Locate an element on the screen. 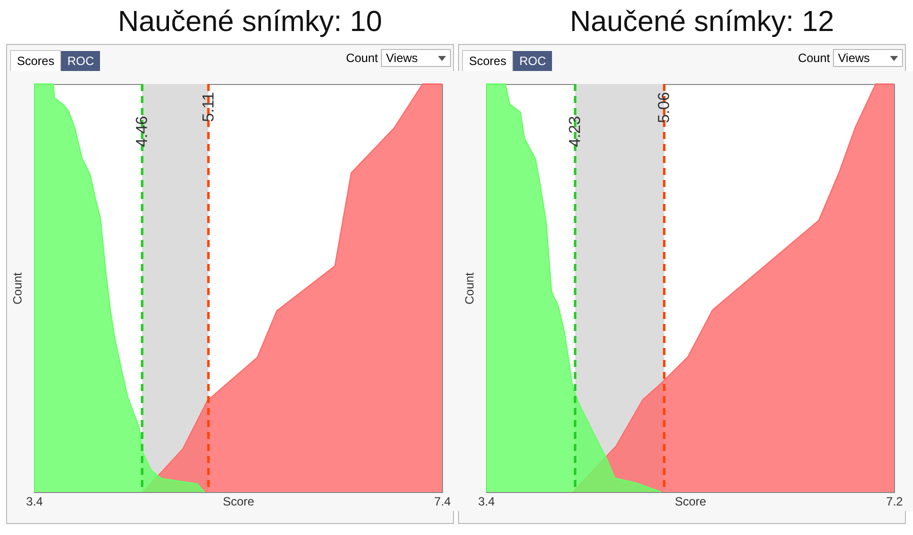 This screenshot has height=535, width=913. chart-title: Naučené snímky: 12 is located at coordinates (702, 22).